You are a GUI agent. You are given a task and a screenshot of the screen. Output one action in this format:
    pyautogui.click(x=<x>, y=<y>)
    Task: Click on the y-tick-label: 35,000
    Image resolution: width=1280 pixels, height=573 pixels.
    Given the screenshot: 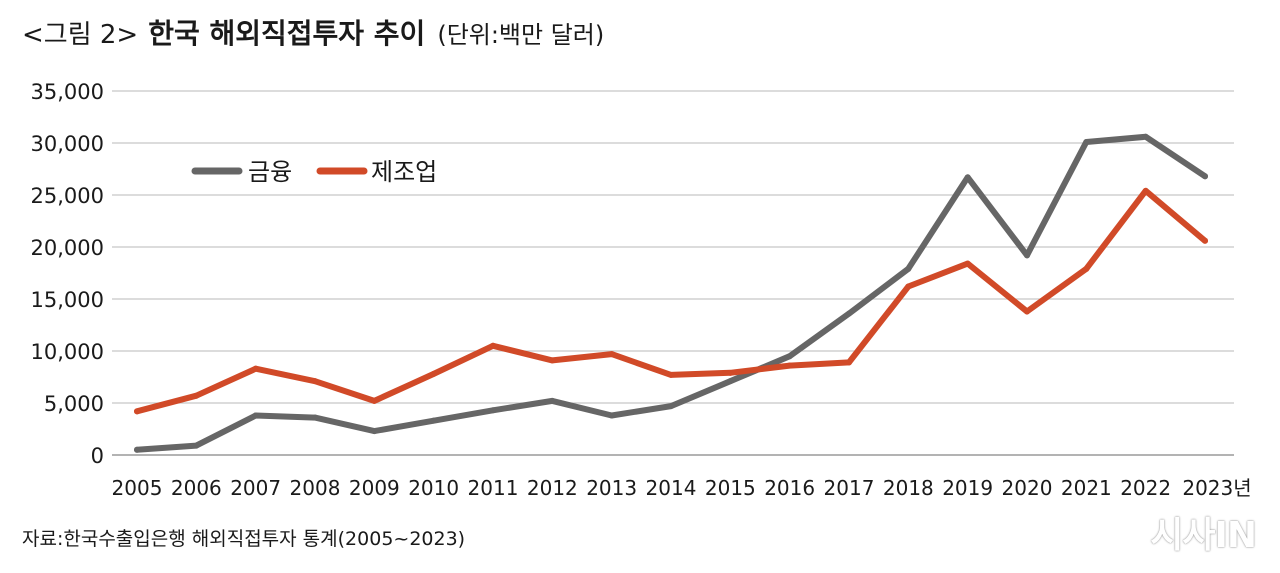 What is the action you would take?
    pyautogui.click(x=67, y=92)
    